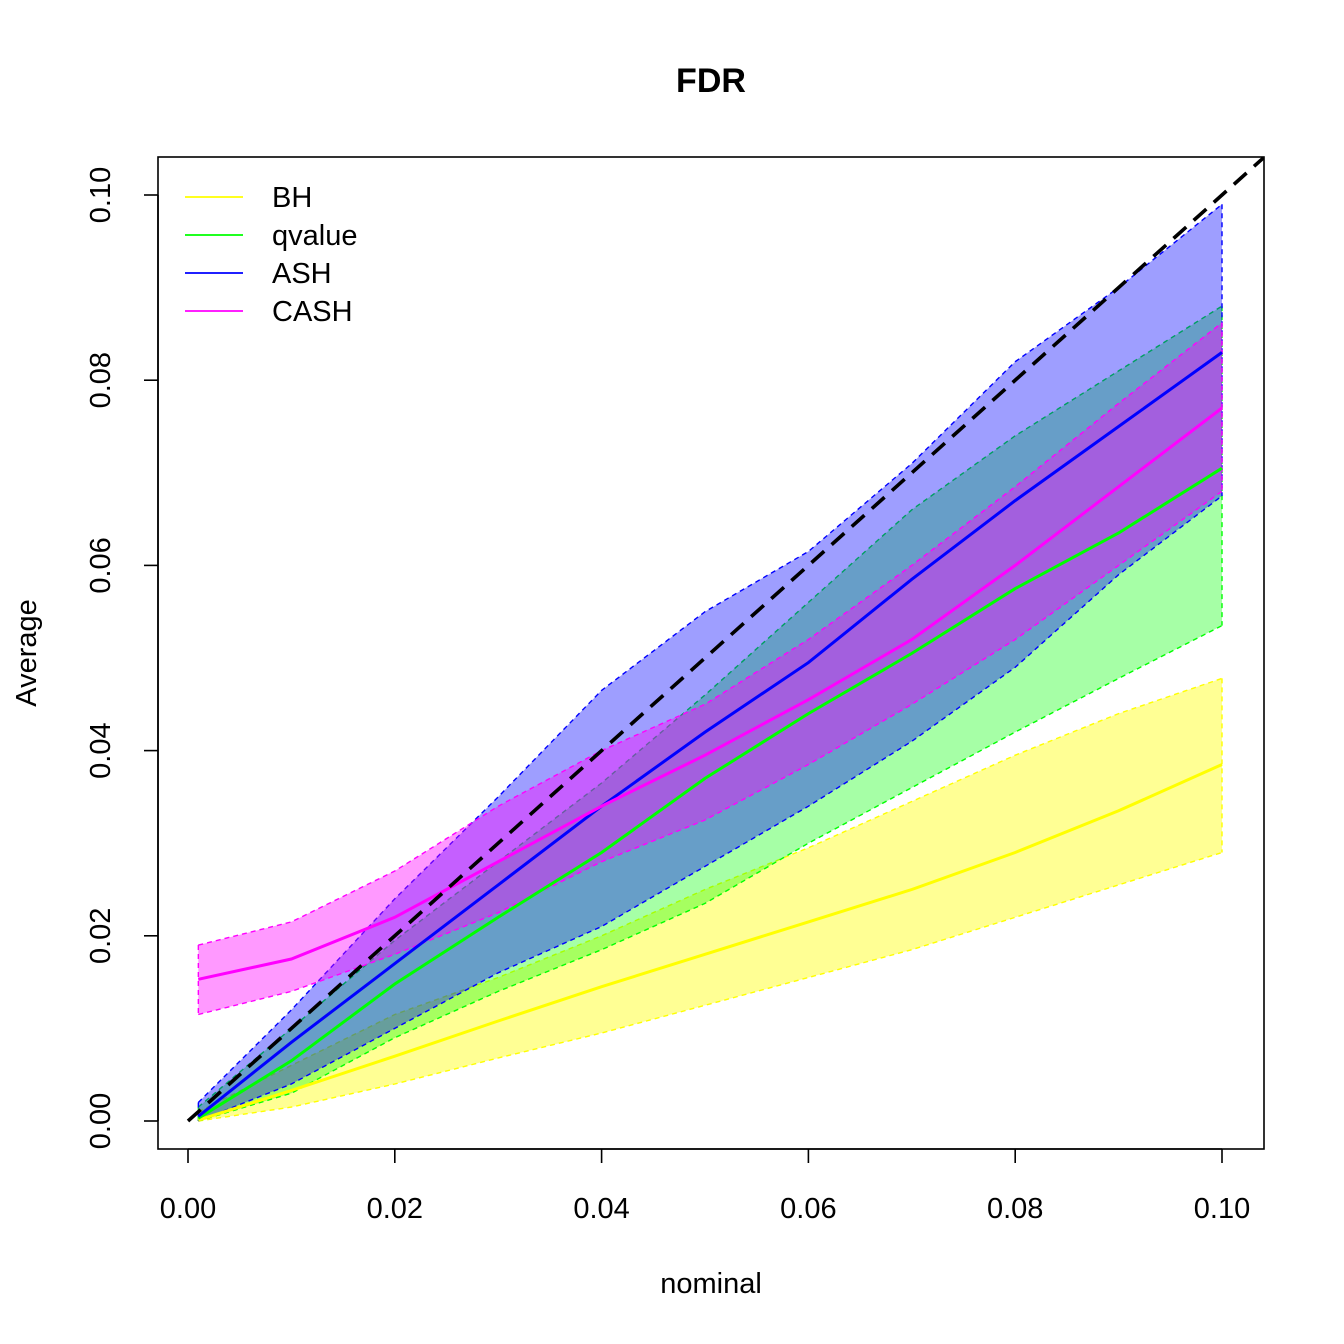 This screenshot has height=1344, width=1344. Describe the element at coordinates (302, 274) in the screenshot. I see `legend-label-ash: ASH` at that location.